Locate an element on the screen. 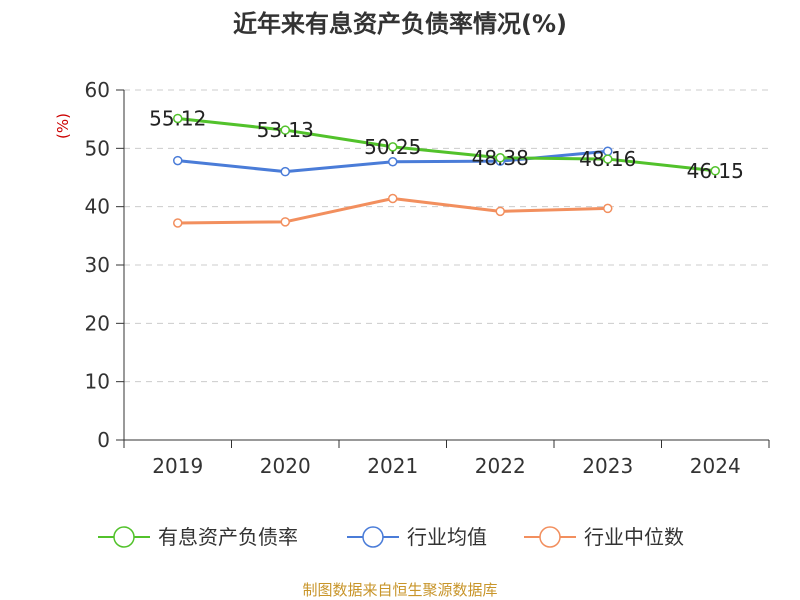 The image size is (800, 600). legend-item-0: 有息资产负债率 is located at coordinates (198, 537).